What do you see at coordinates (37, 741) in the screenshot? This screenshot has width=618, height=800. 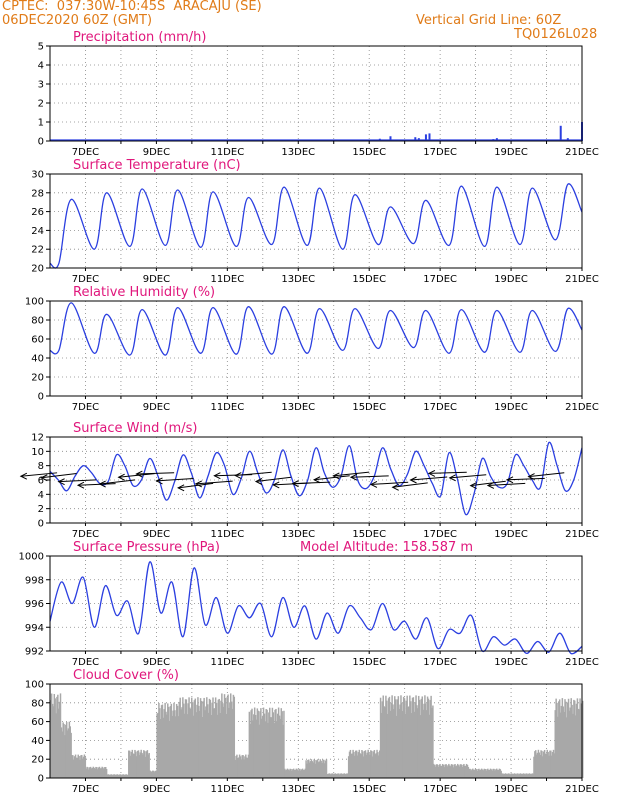 I see `panel-6-ytick-label: 40` at bounding box center [37, 741].